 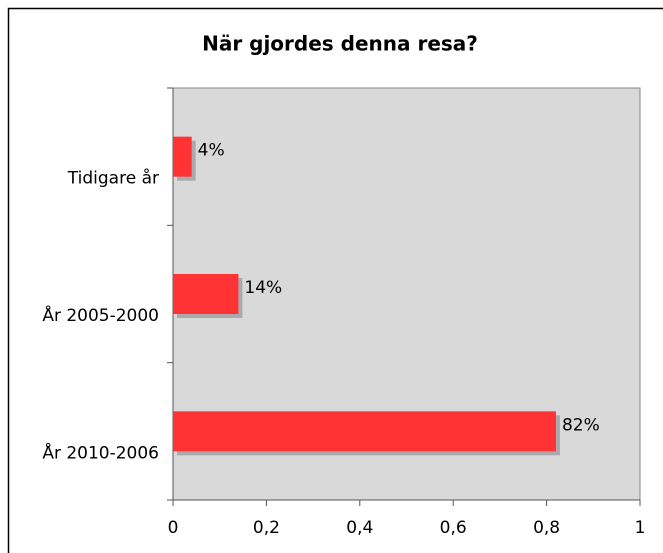 What do you see at coordinates (546, 528) in the screenshot?
I see `x-tick-label: 0,8` at bounding box center [546, 528].